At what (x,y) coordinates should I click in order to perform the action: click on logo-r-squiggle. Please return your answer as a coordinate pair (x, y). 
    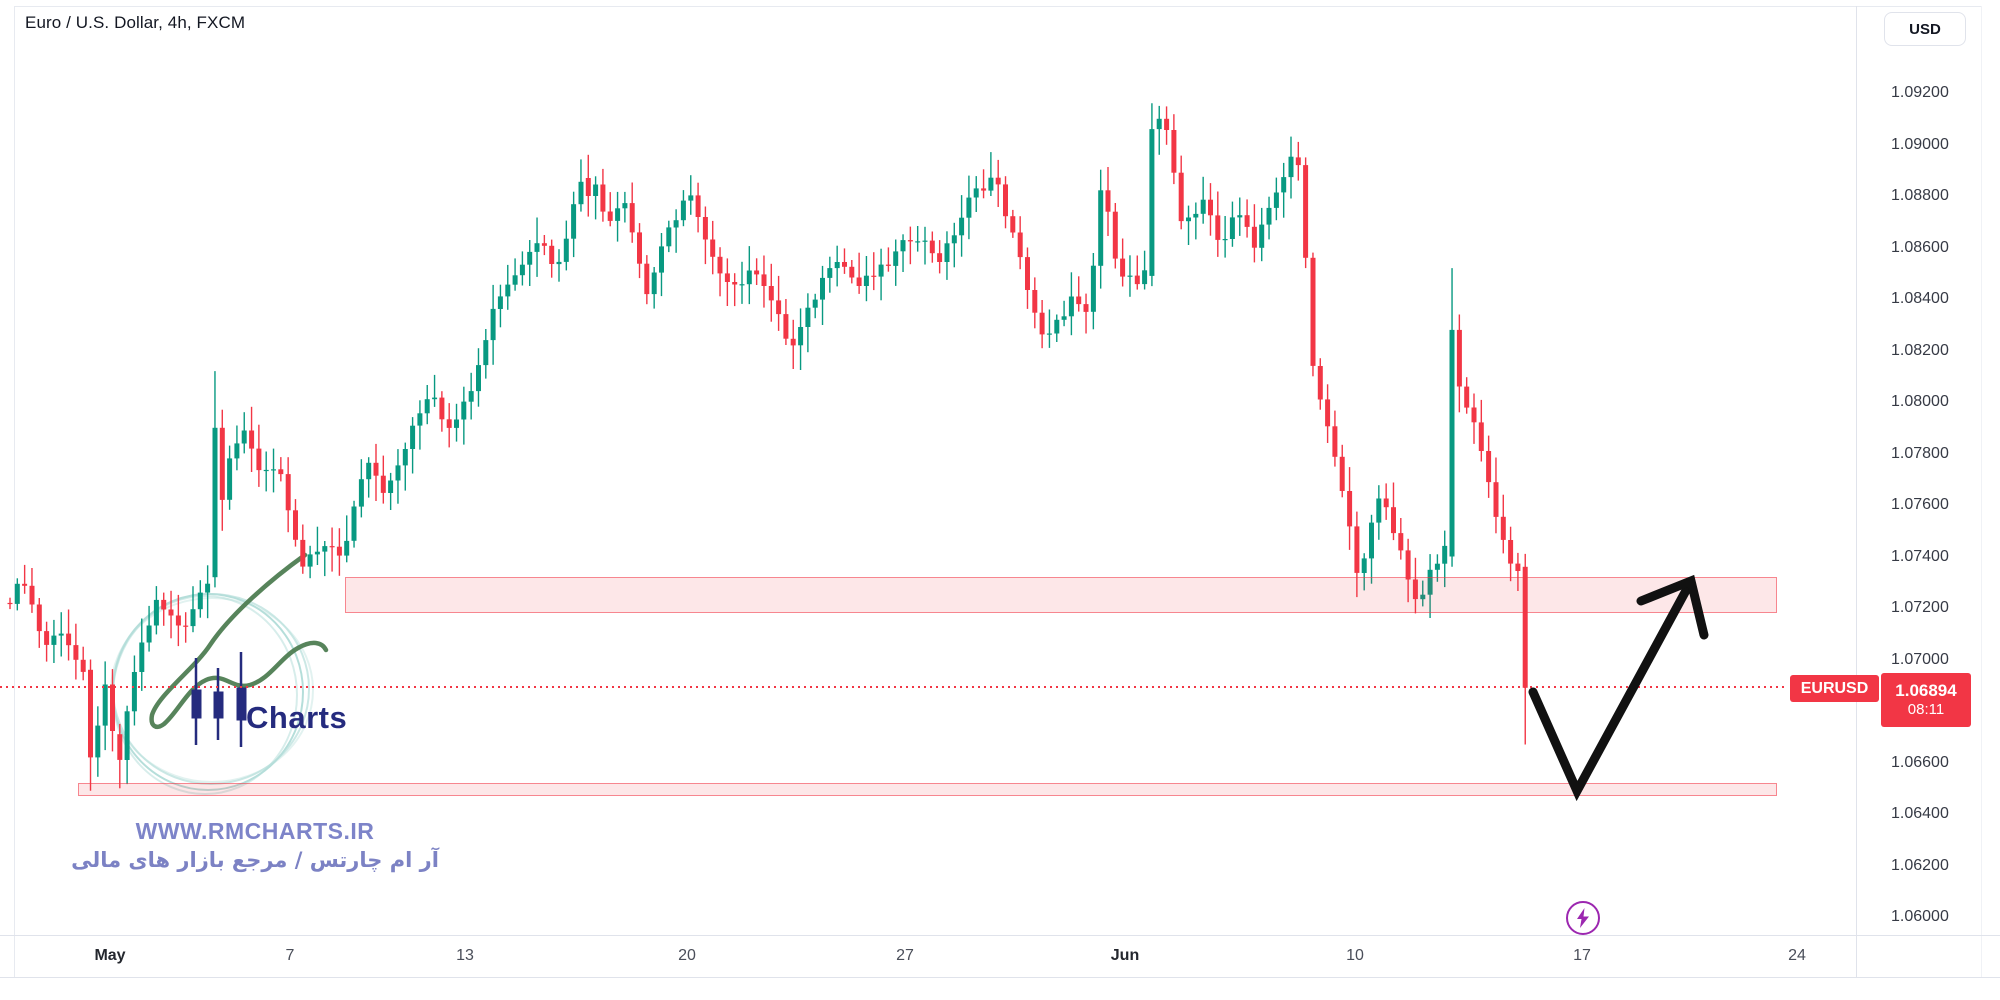
    Looking at the image, I should click on (239, 640).